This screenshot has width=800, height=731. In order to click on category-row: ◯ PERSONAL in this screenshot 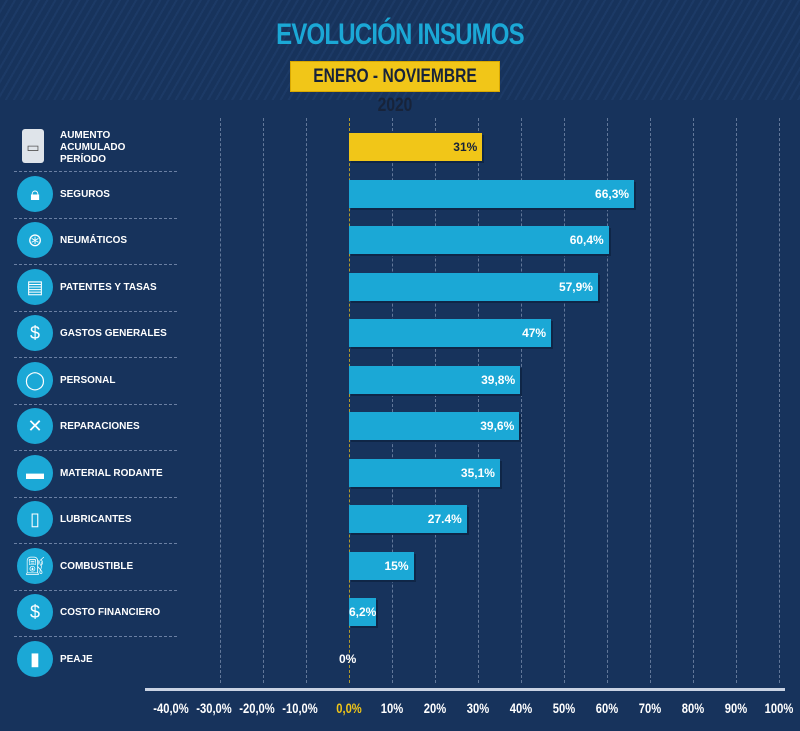, I will do `click(95, 381)`.